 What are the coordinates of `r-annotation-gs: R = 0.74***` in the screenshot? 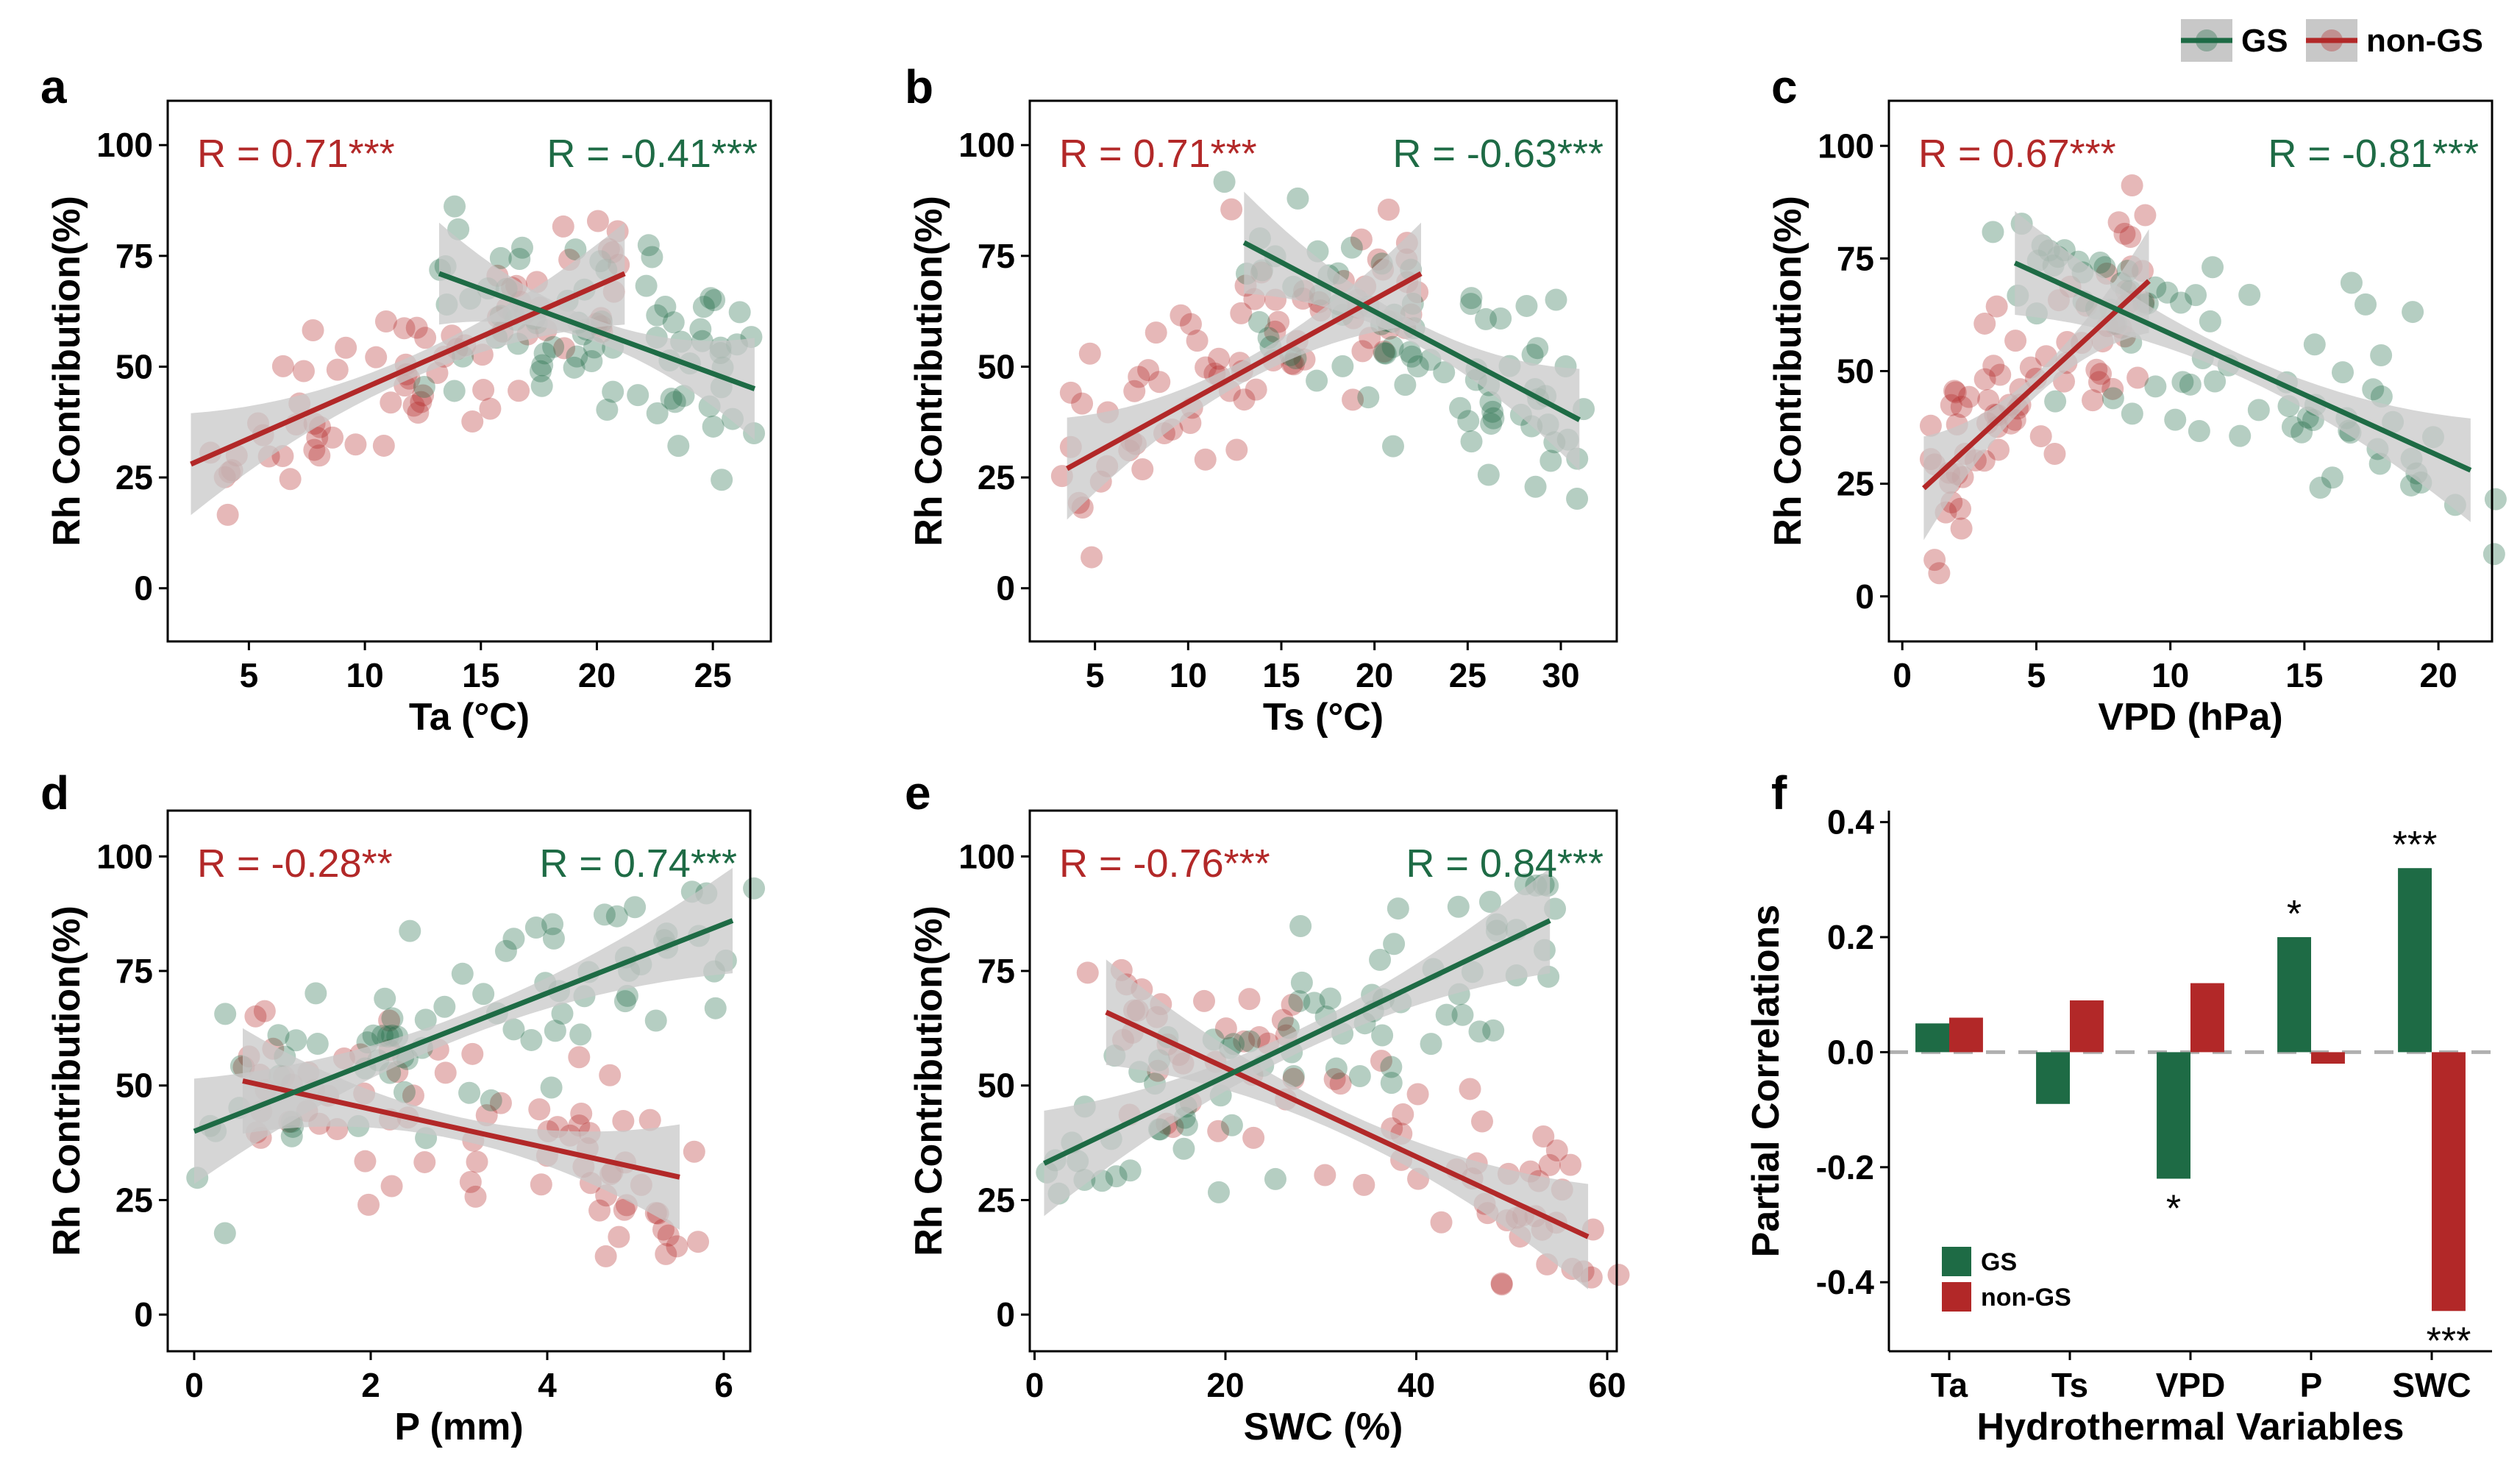 It's located at (638, 863).